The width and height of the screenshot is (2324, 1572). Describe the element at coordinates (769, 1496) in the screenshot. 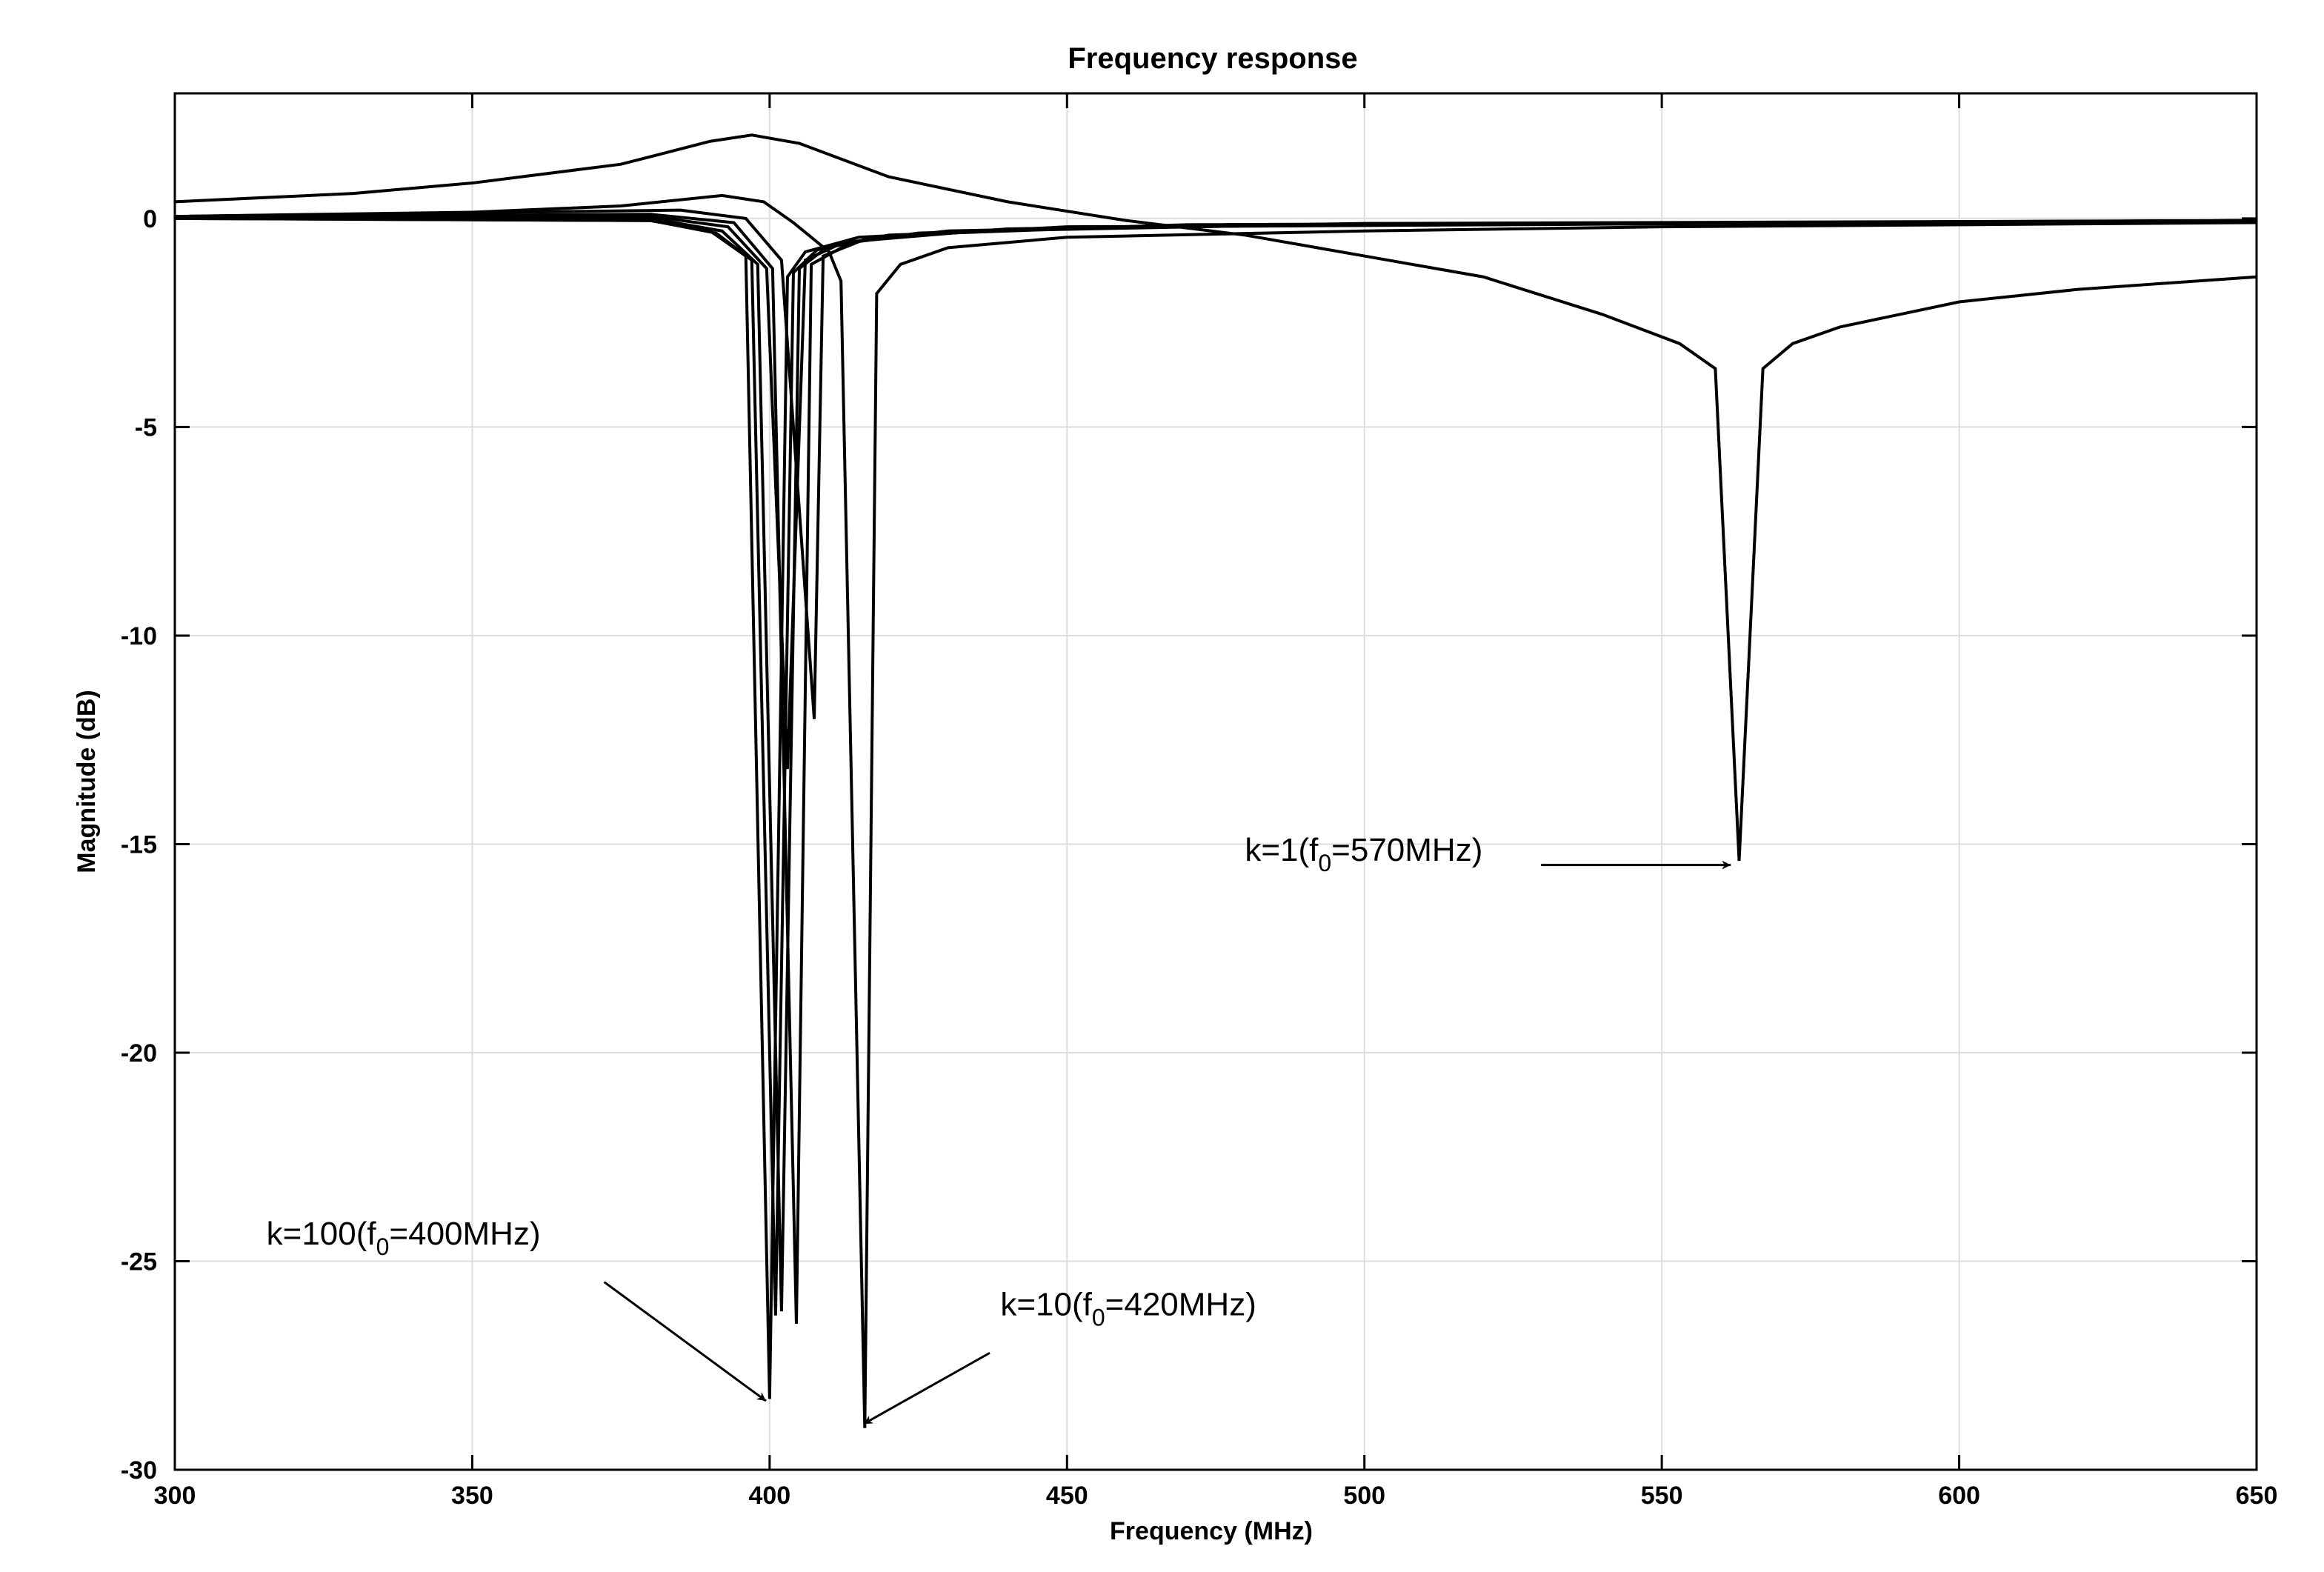

I see `x-tick-label: 400` at that location.